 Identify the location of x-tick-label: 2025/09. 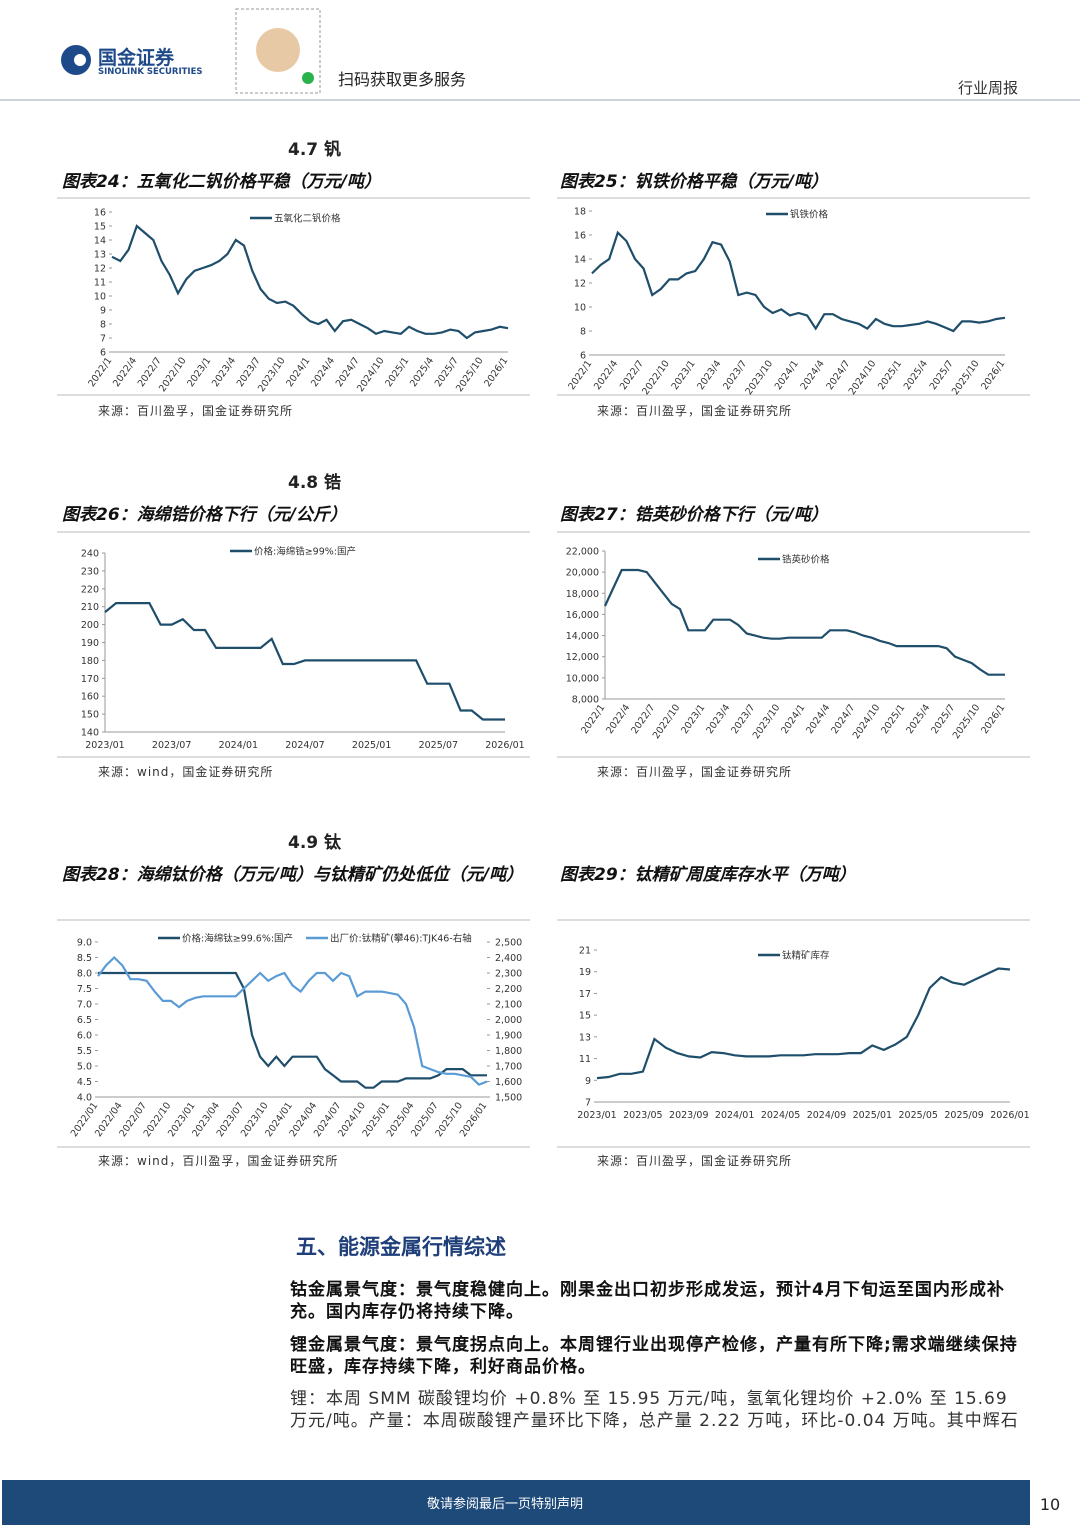
(963, 1115).